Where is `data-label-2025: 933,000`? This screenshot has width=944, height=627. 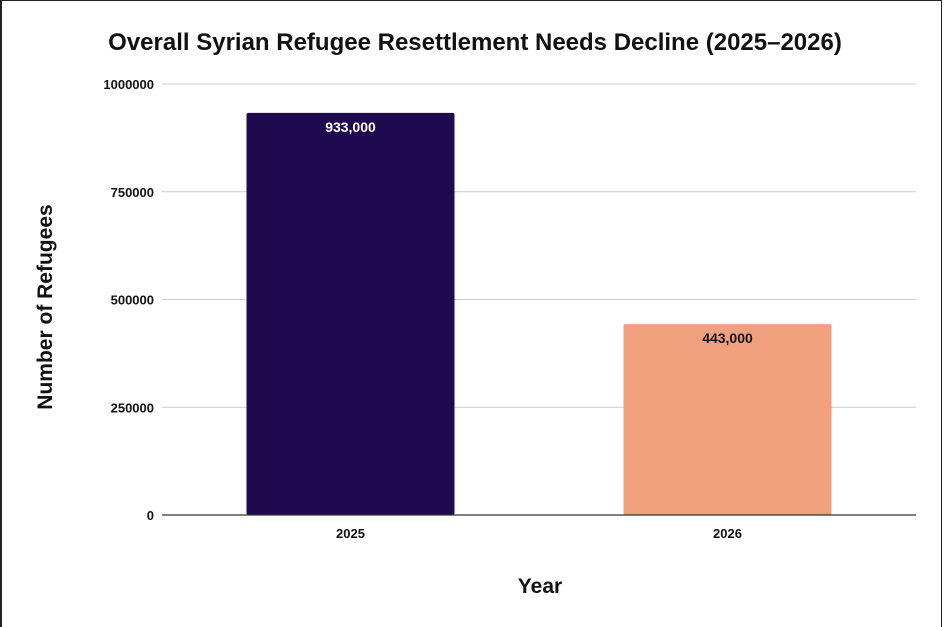
data-label-2025: 933,000 is located at coordinates (350, 127).